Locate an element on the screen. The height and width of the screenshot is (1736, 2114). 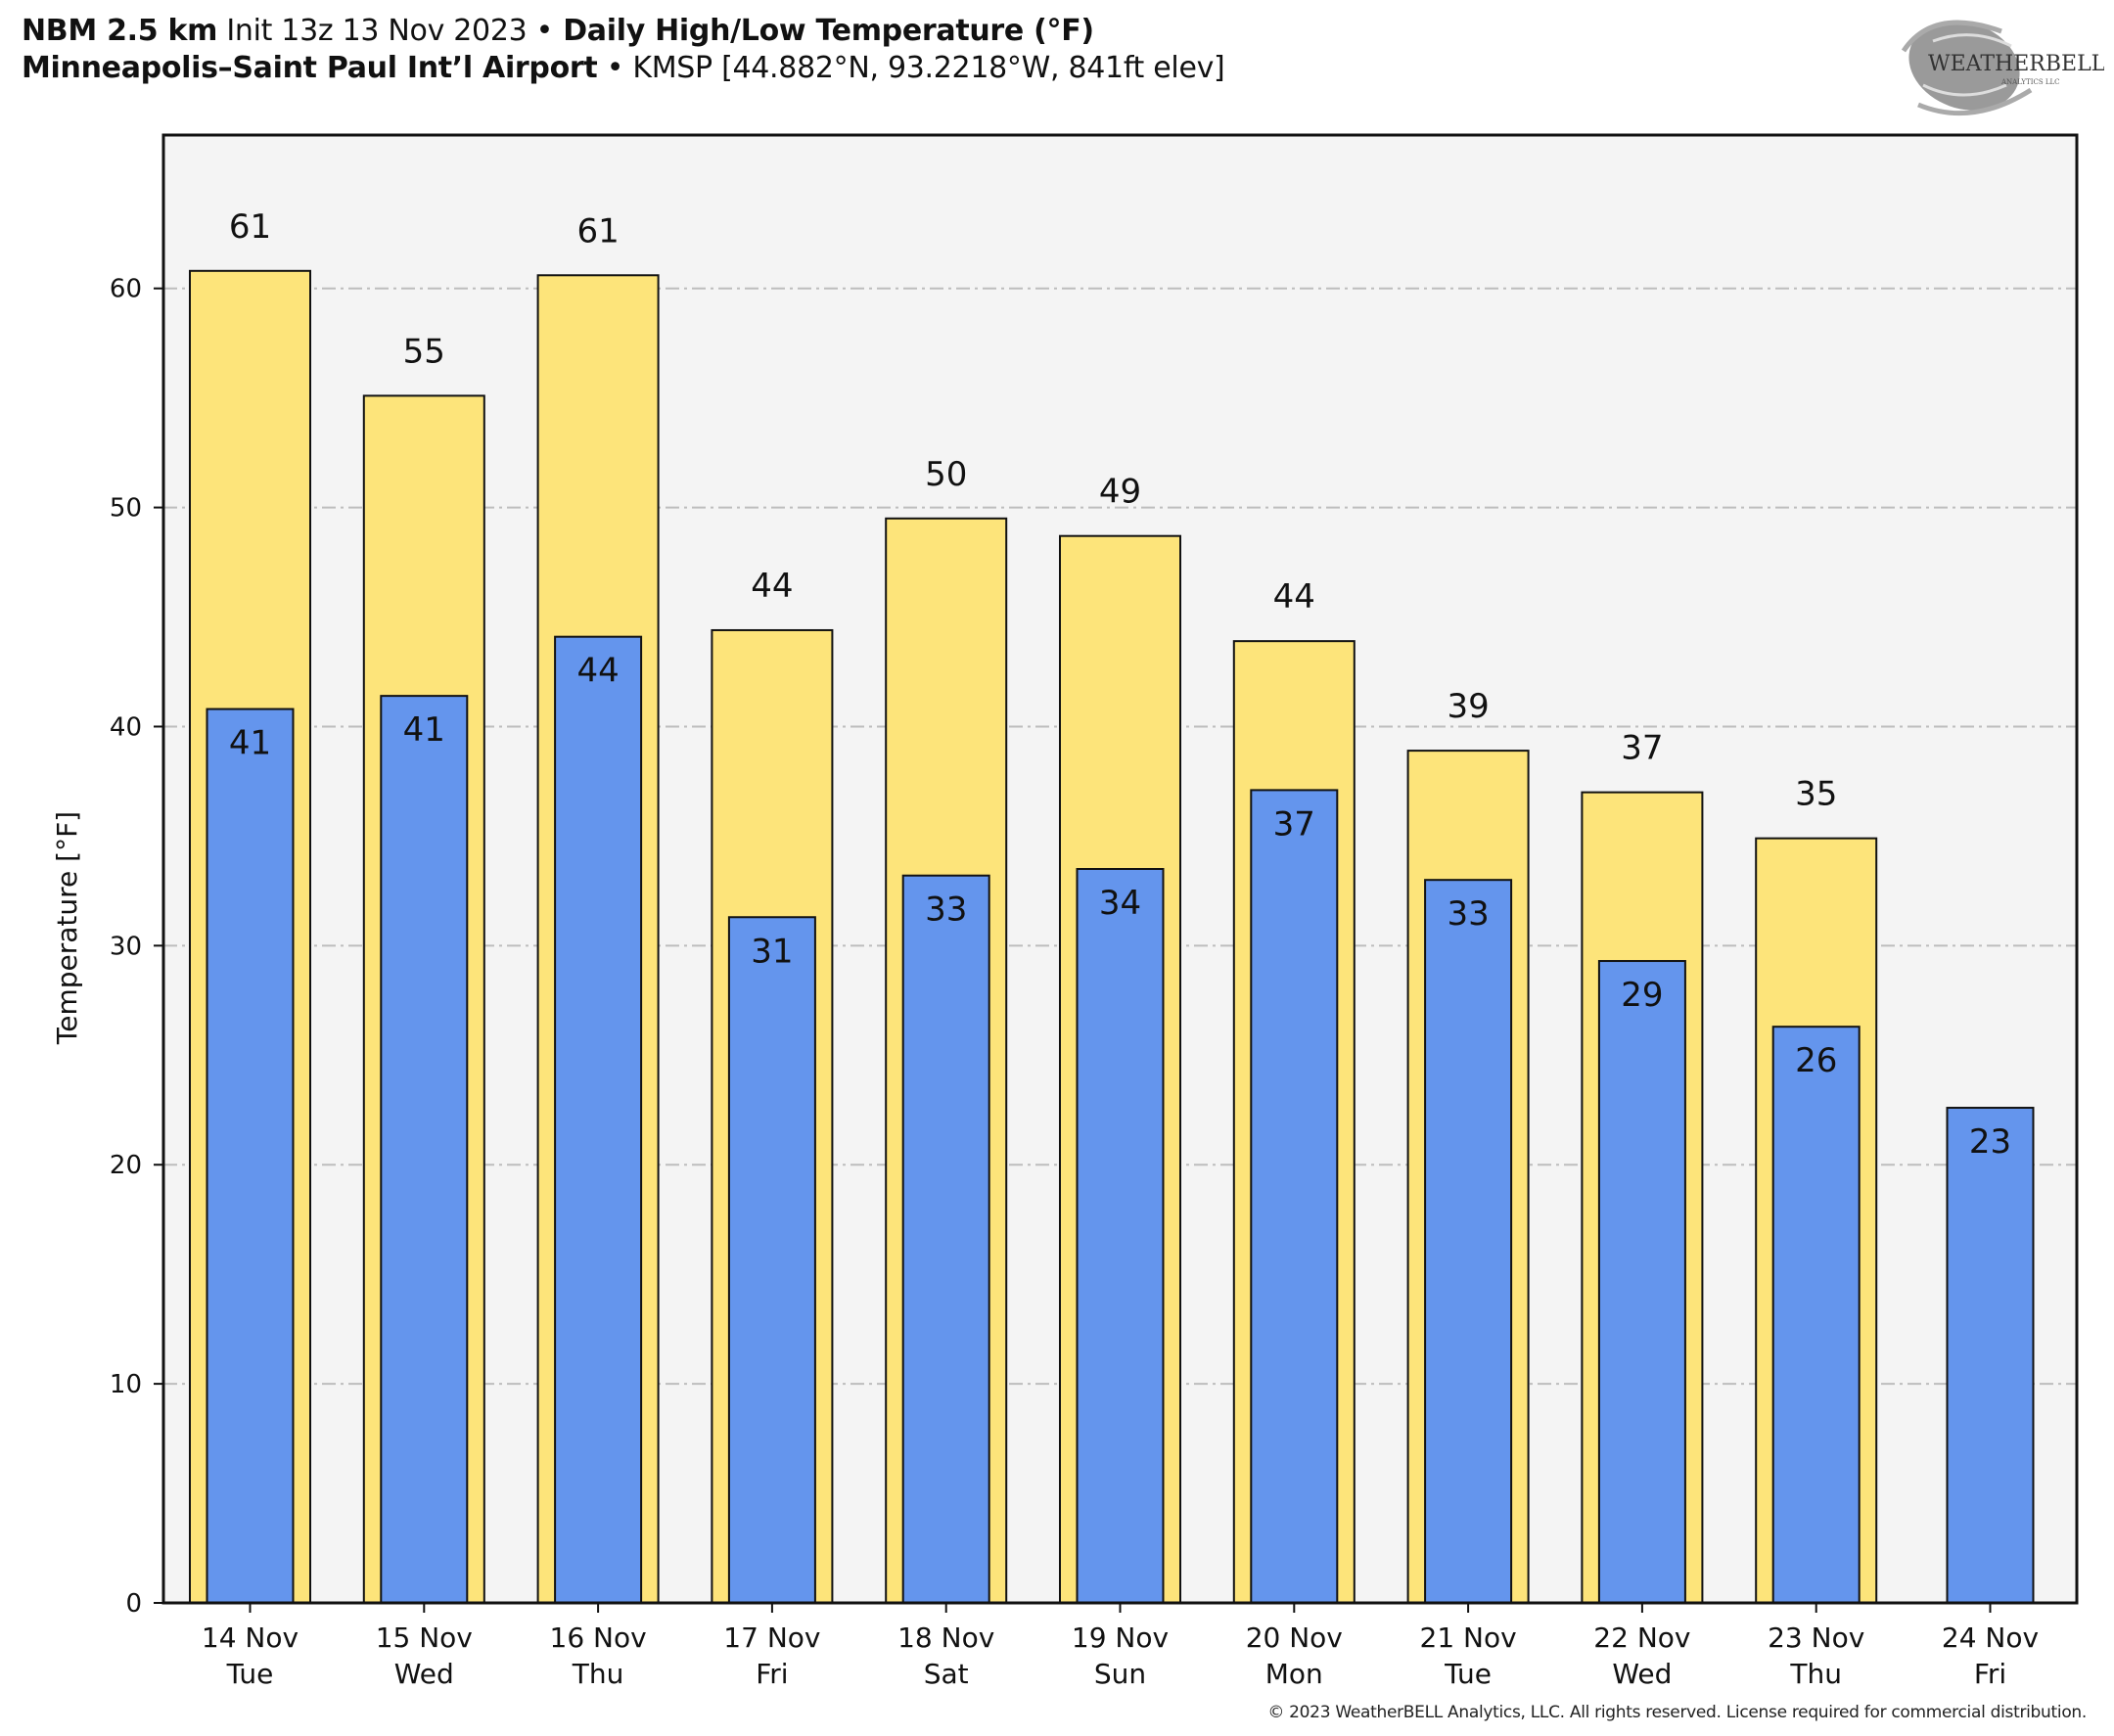
high-value-label: 49 is located at coordinates (1120, 493).